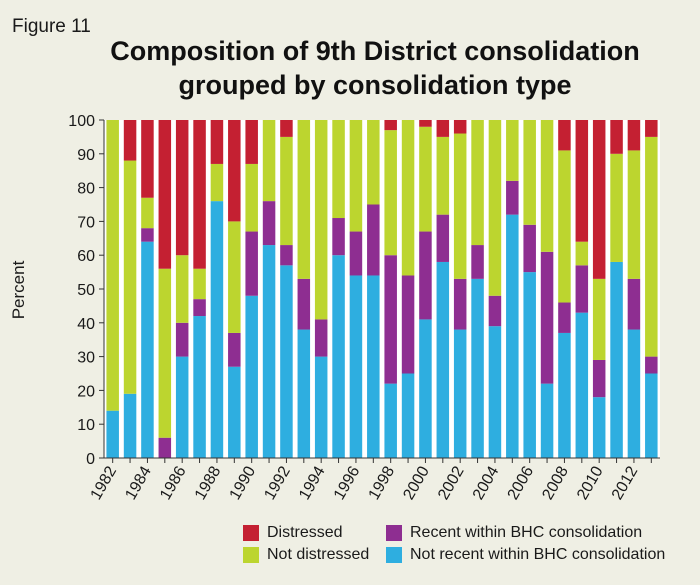 Image resolution: width=700 pixels, height=585 pixels. I want to click on x-tick-label: 2000, so click(416, 482).